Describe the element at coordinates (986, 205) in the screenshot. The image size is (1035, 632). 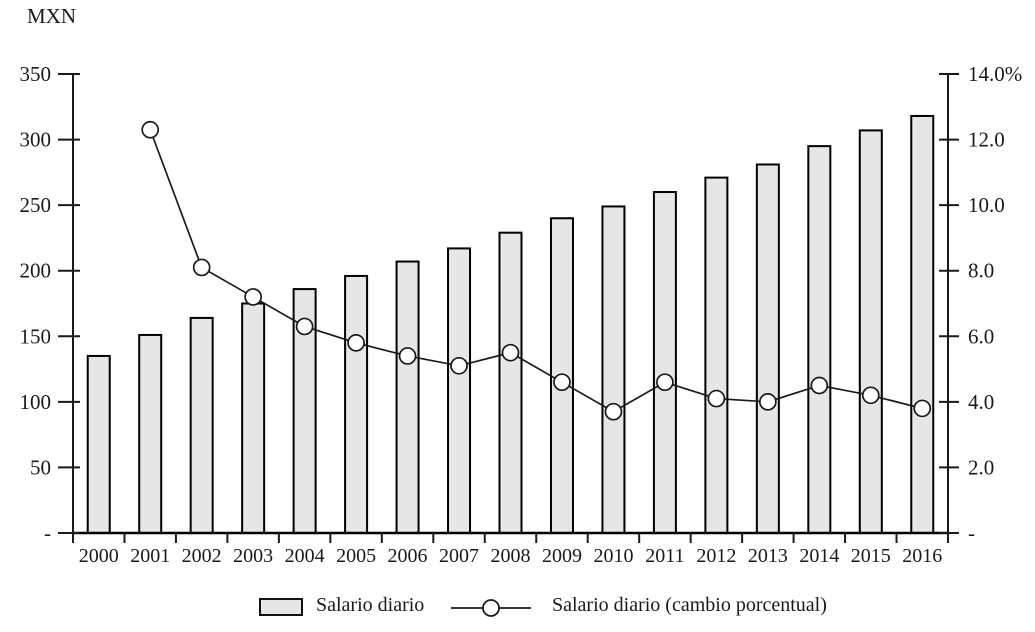
I see `right-axis-tick-label: 10.0` at that location.